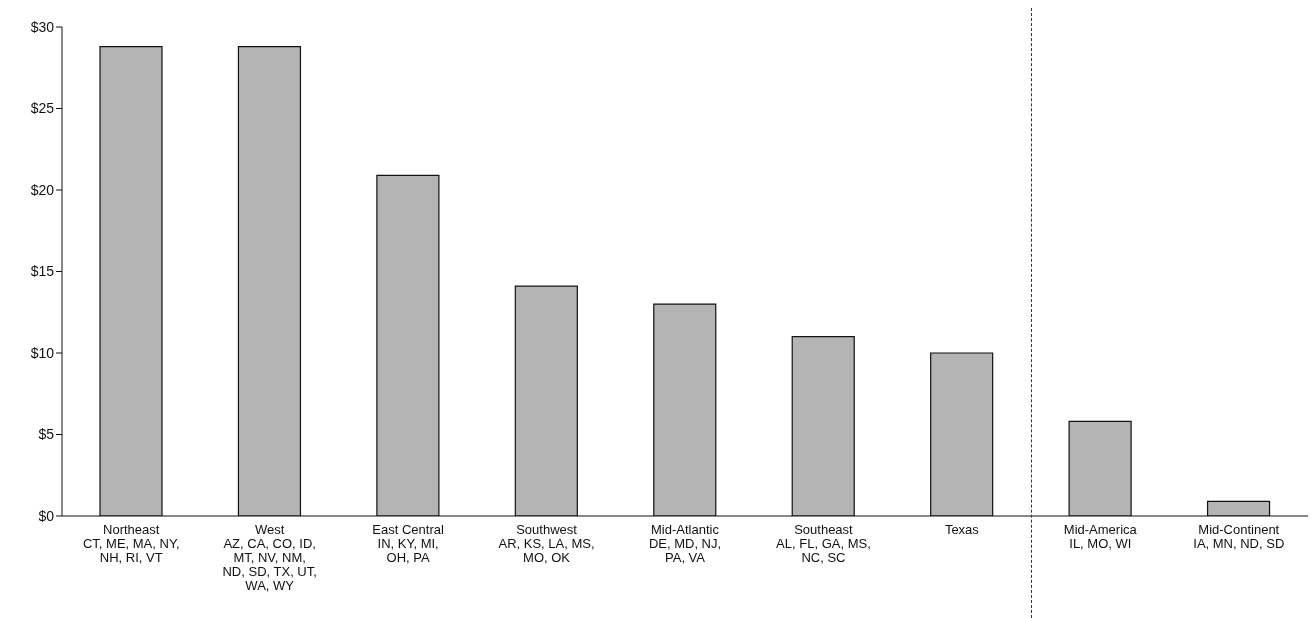 The height and width of the screenshot is (618, 1316). What do you see at coordinates (546, 543) in the screenshot?
I see `x-tick-label: Southwest AR, KS, LA, MS, MO, OK` at bounding box center [546, 543].